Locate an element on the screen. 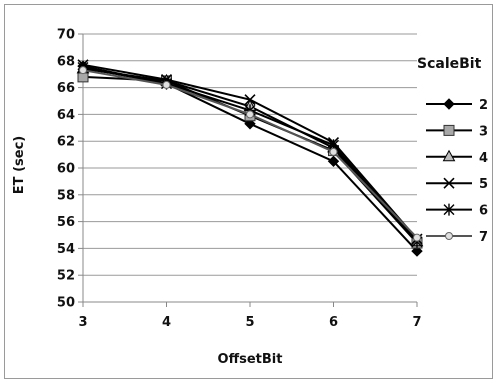 The image size is (497, 383). y-tick-label-52: 52 is located at coordinates (66, 276).